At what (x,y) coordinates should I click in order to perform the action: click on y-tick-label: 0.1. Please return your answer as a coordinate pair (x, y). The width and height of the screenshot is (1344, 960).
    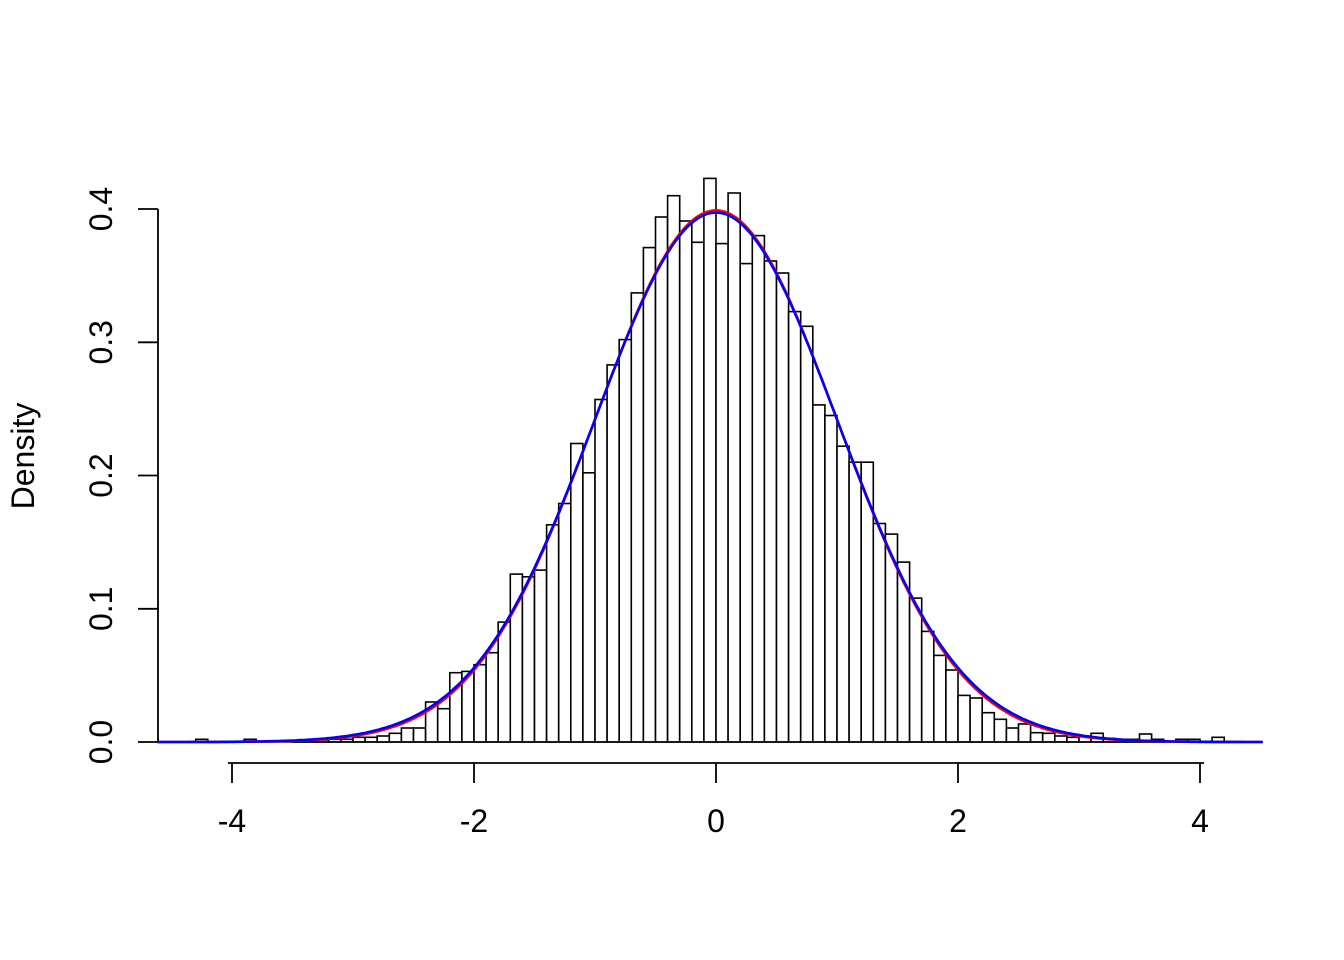
    Looking at the image, I should click on (101, 609).